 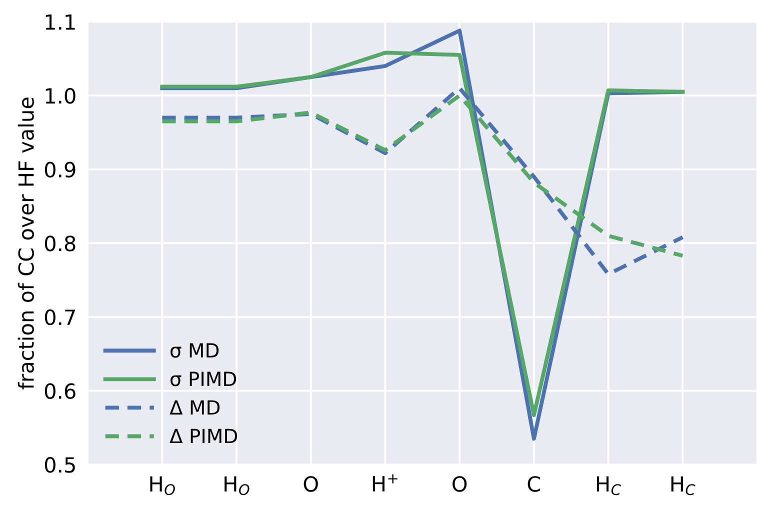 I want to click on y-tick-label: 0.6, so click(x=60, y=391).